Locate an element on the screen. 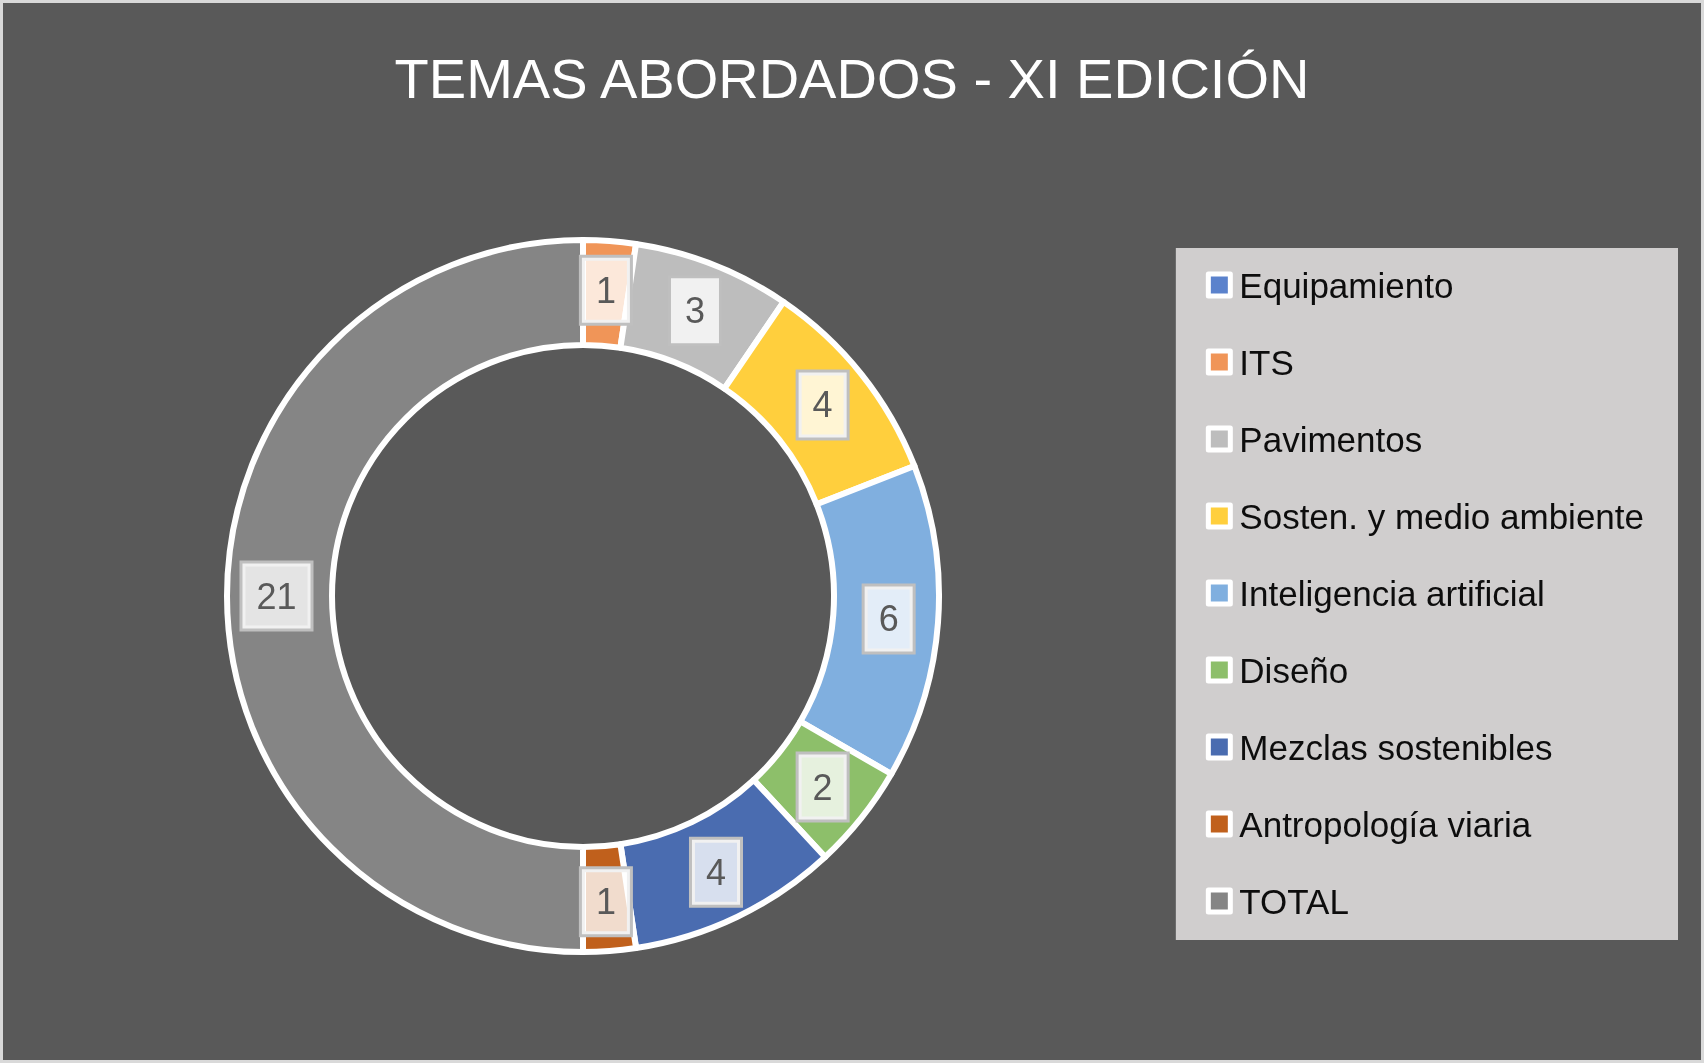 This screenshot has height=1063, width=1704. legend-label: ITS is located at coordinates (1266, 362).